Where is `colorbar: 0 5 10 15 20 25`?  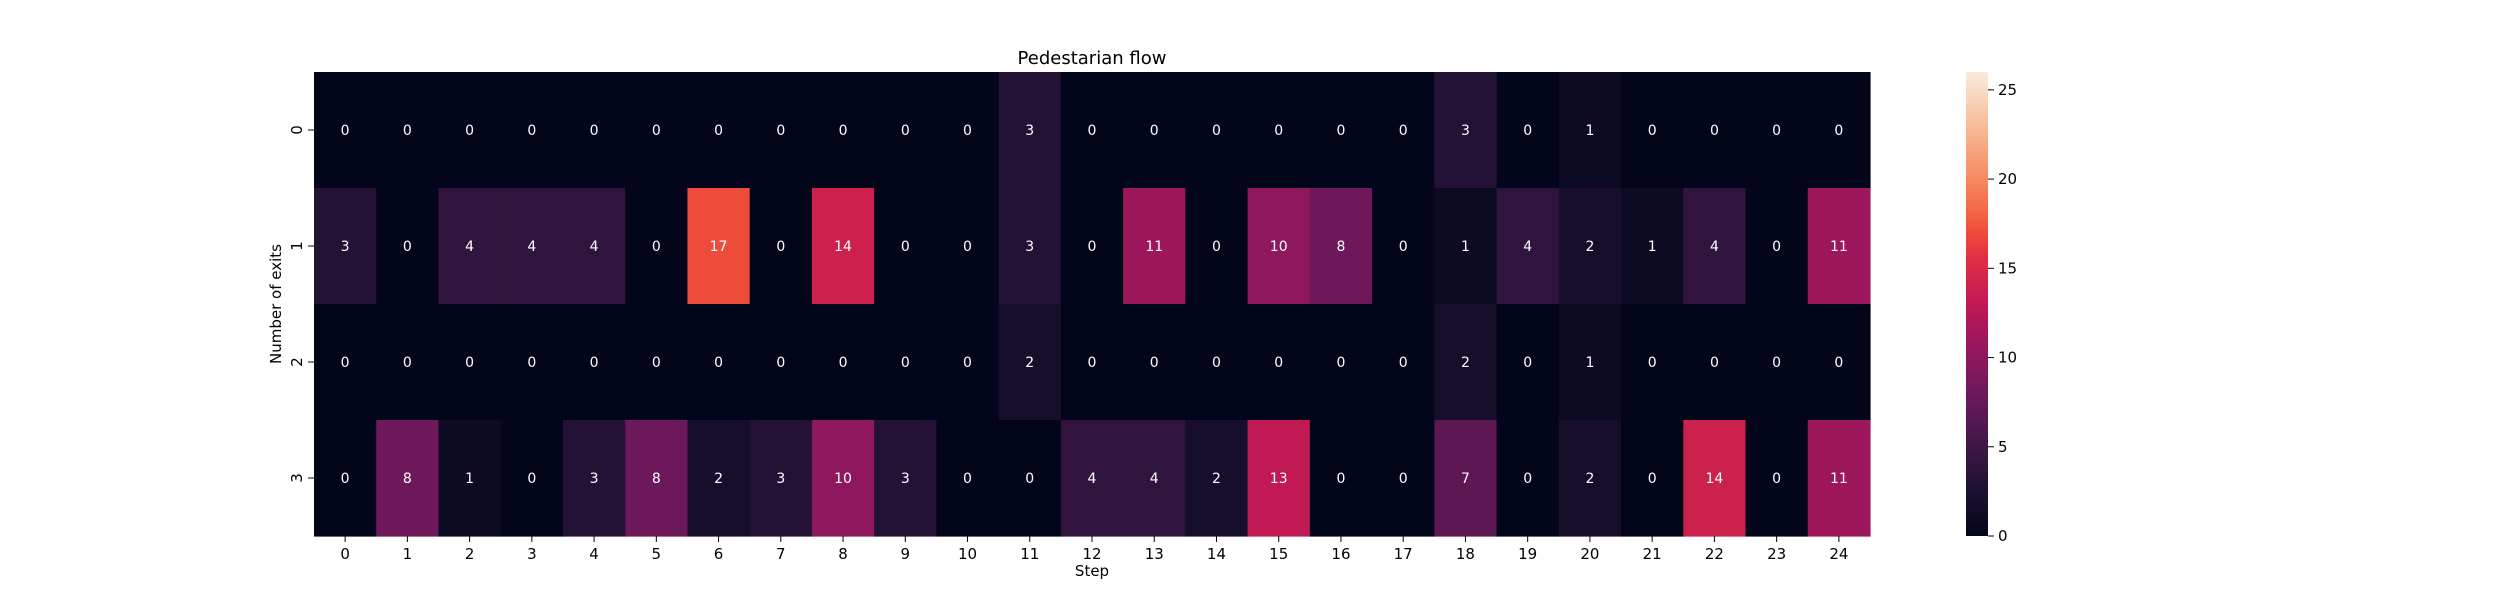
colorbar: 0 5 10 15 20 25 is located at coordinates (1991, 308).